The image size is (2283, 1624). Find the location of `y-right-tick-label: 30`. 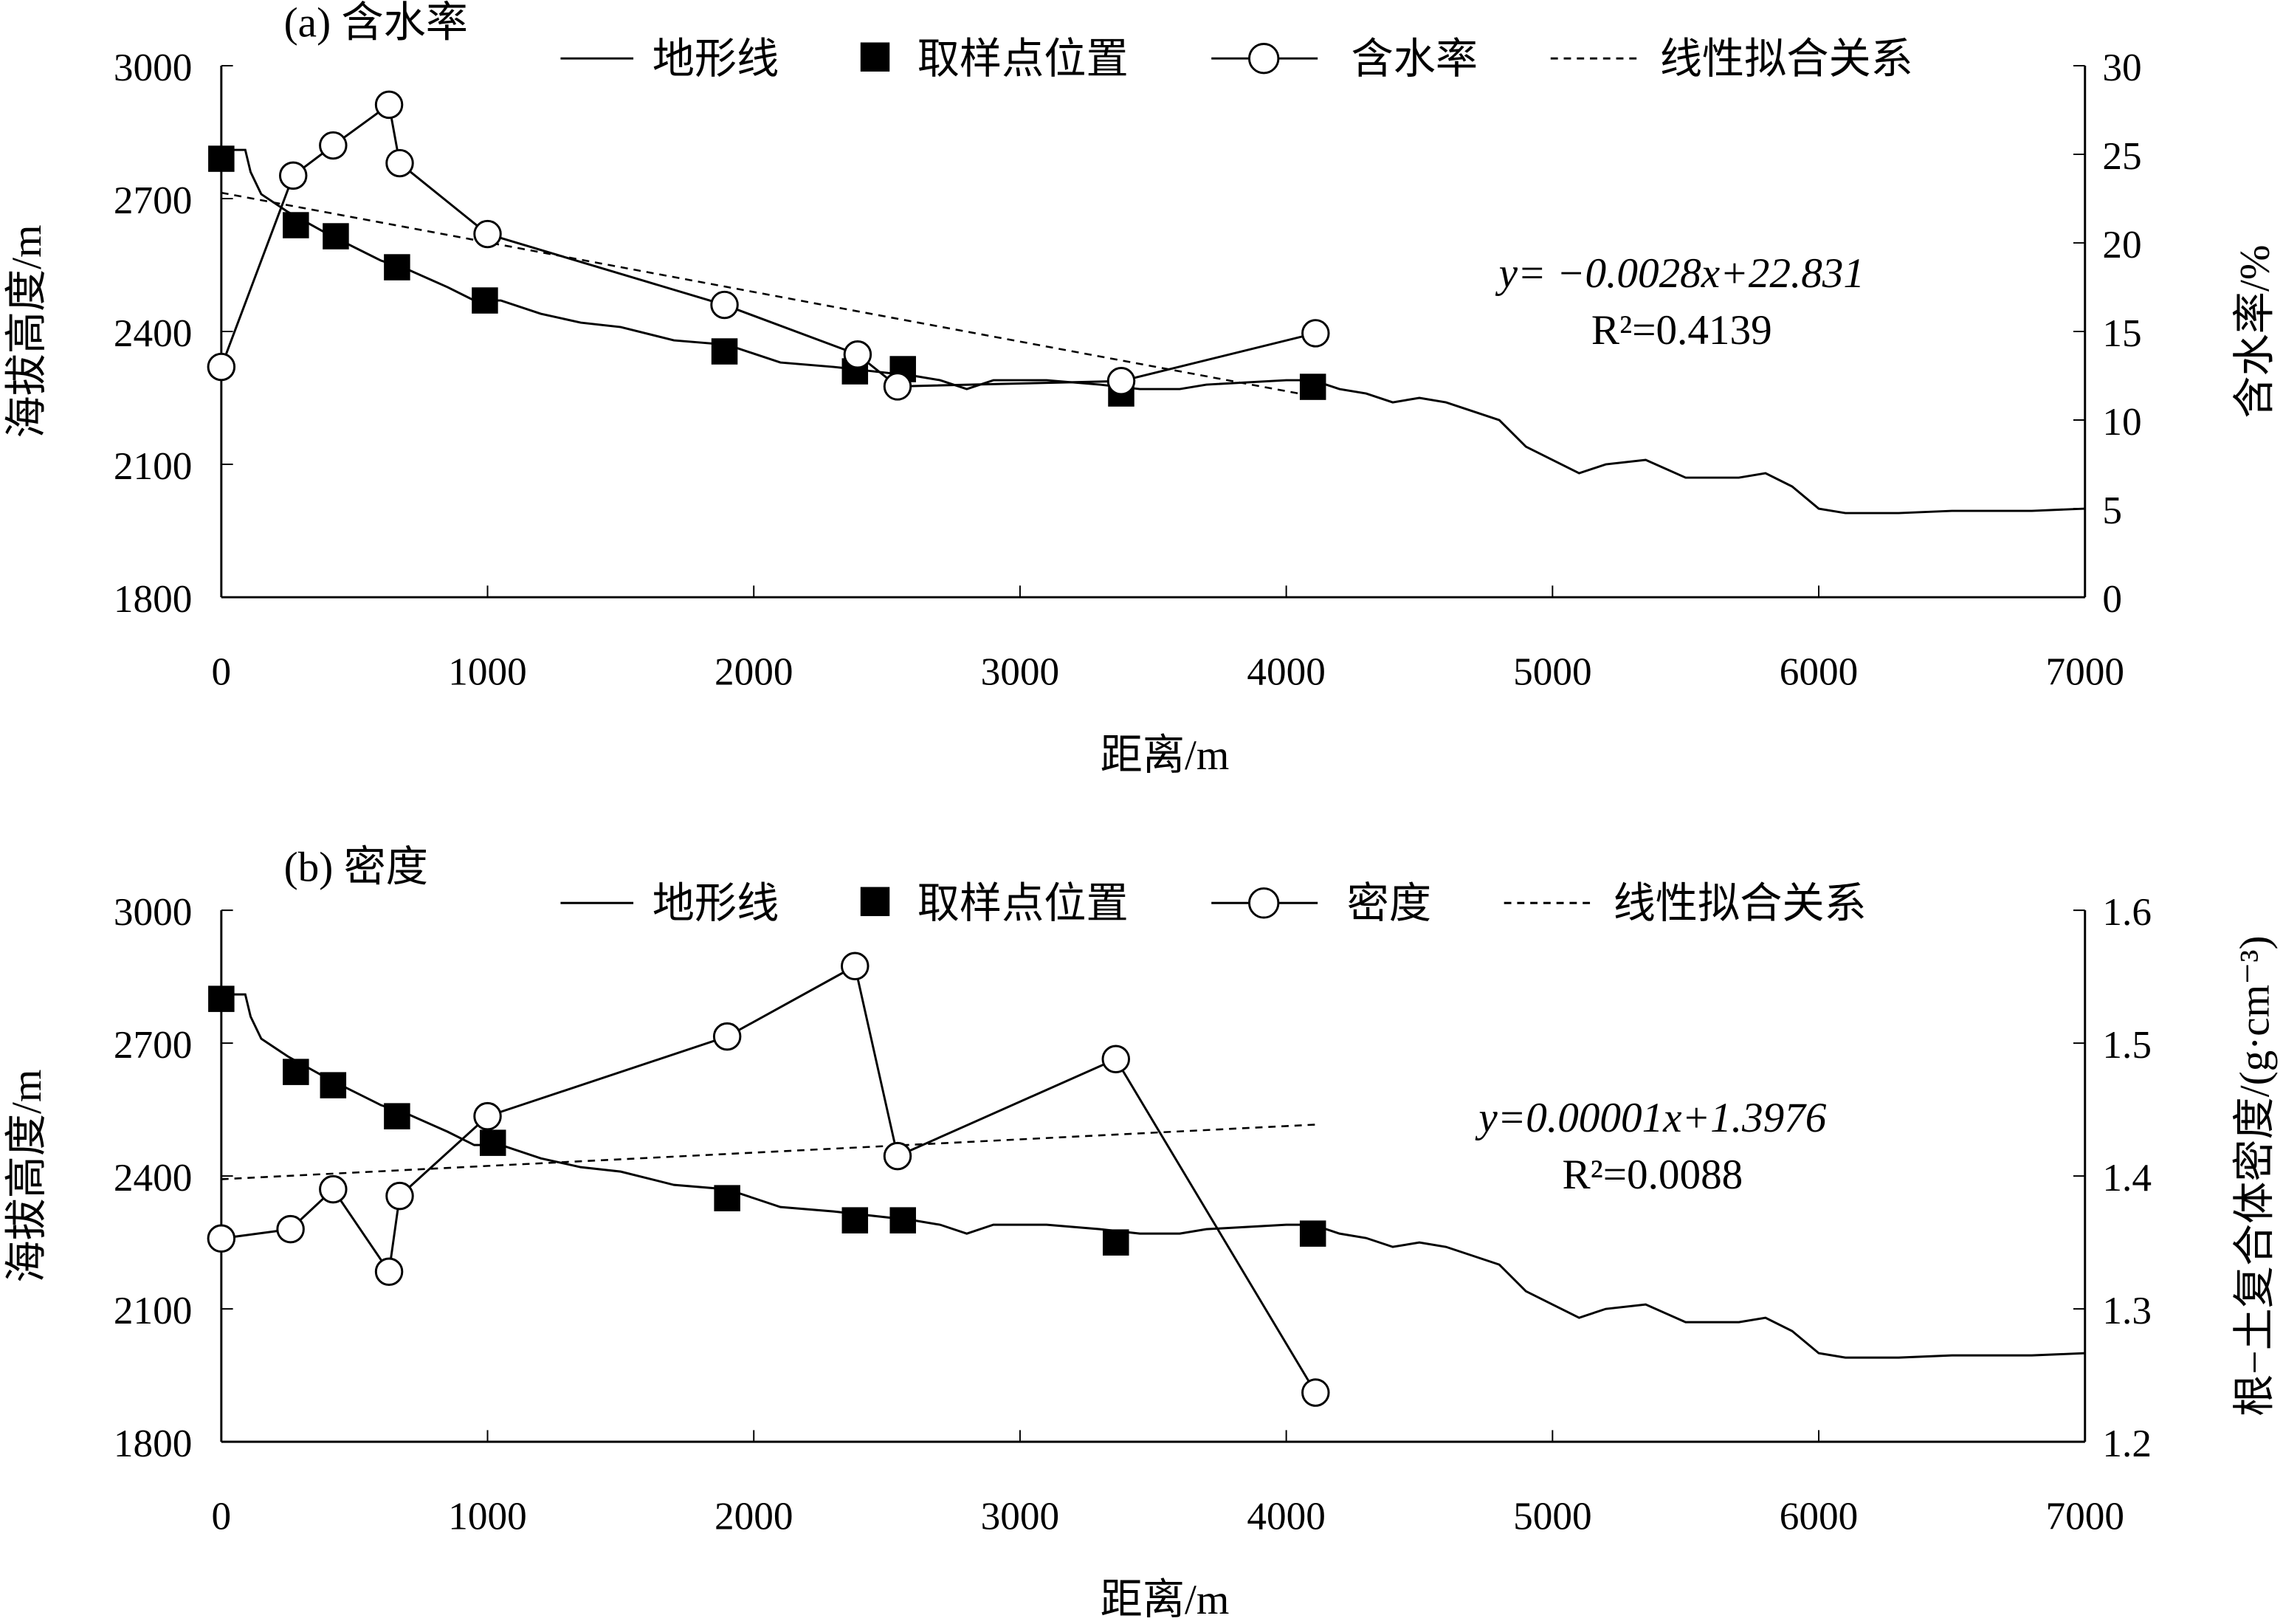

y-right-tick-label: 30 is located at coordinates (2121, 67).